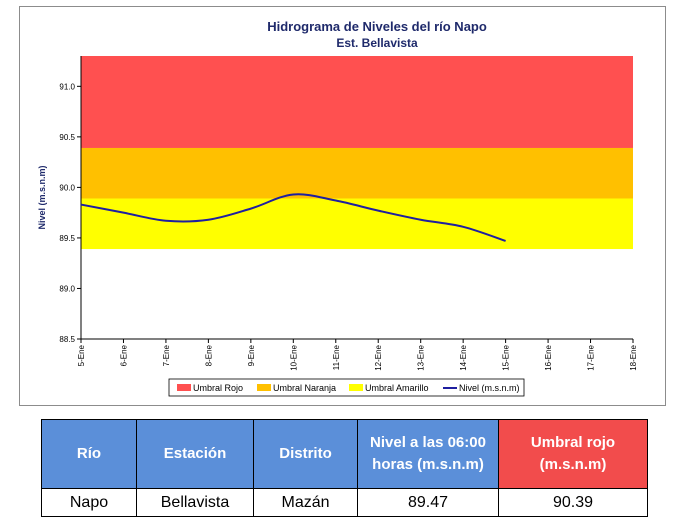 This screenshot has height=528, width=696. What do you see at coordinates (195, 502) in the screenshot?
I see `cell-estacion: Bellavista` at bounding box center [195, 502].